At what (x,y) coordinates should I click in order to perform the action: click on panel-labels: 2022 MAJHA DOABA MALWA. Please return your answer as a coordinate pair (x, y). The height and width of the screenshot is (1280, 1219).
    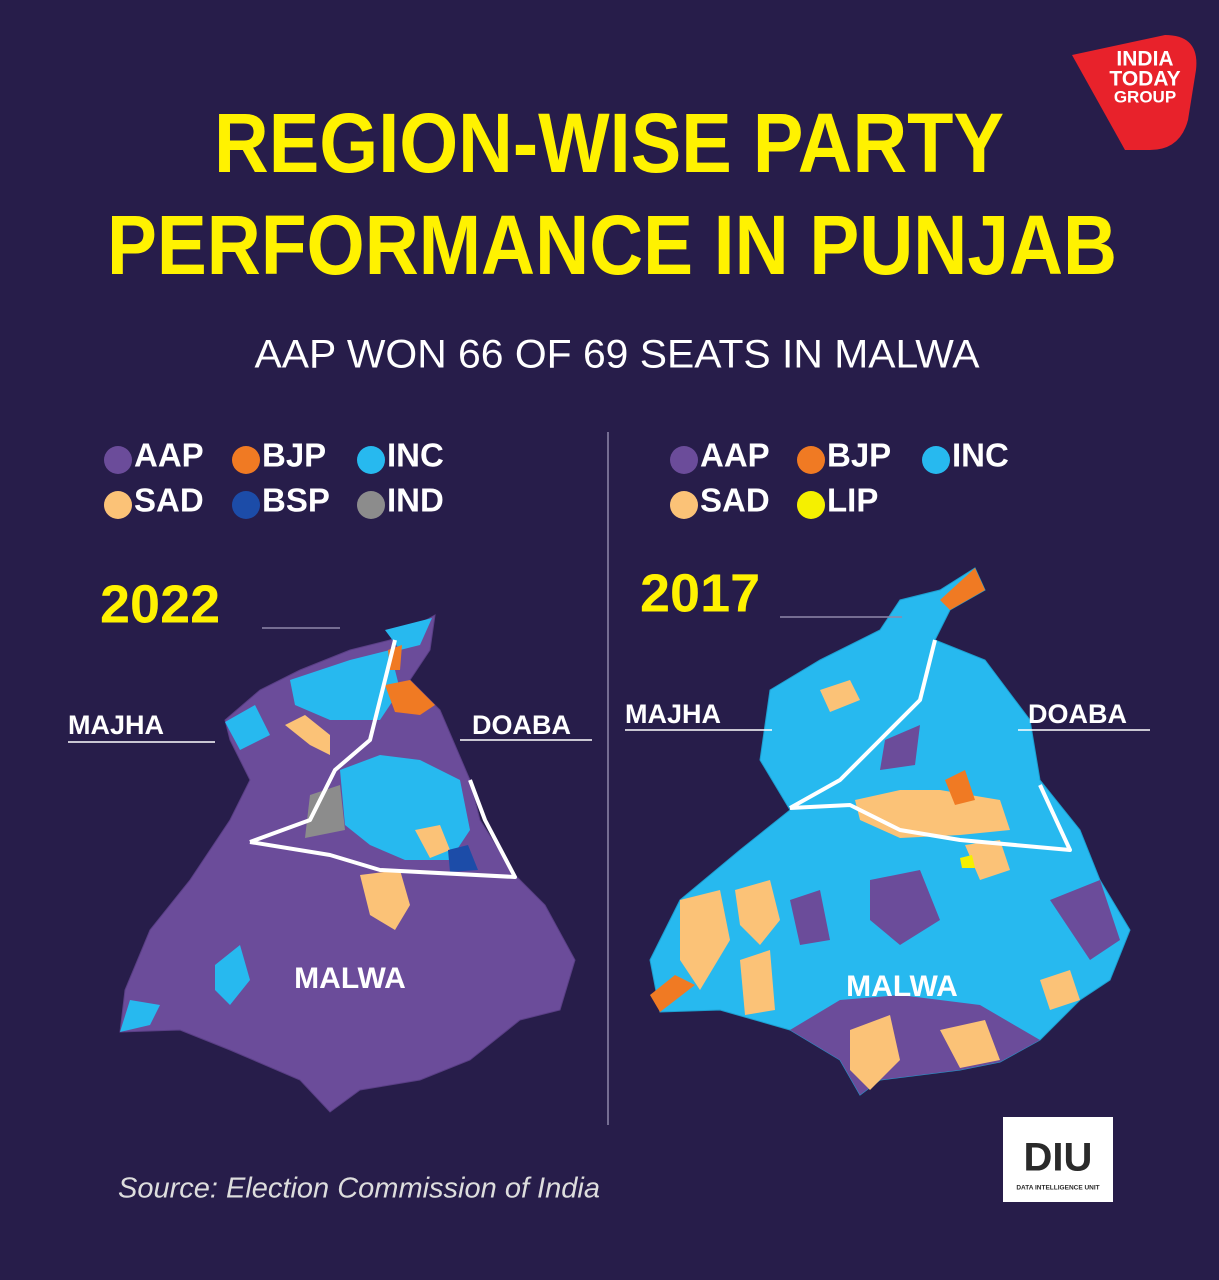
    Looking at the image, I should click on (330, 784).